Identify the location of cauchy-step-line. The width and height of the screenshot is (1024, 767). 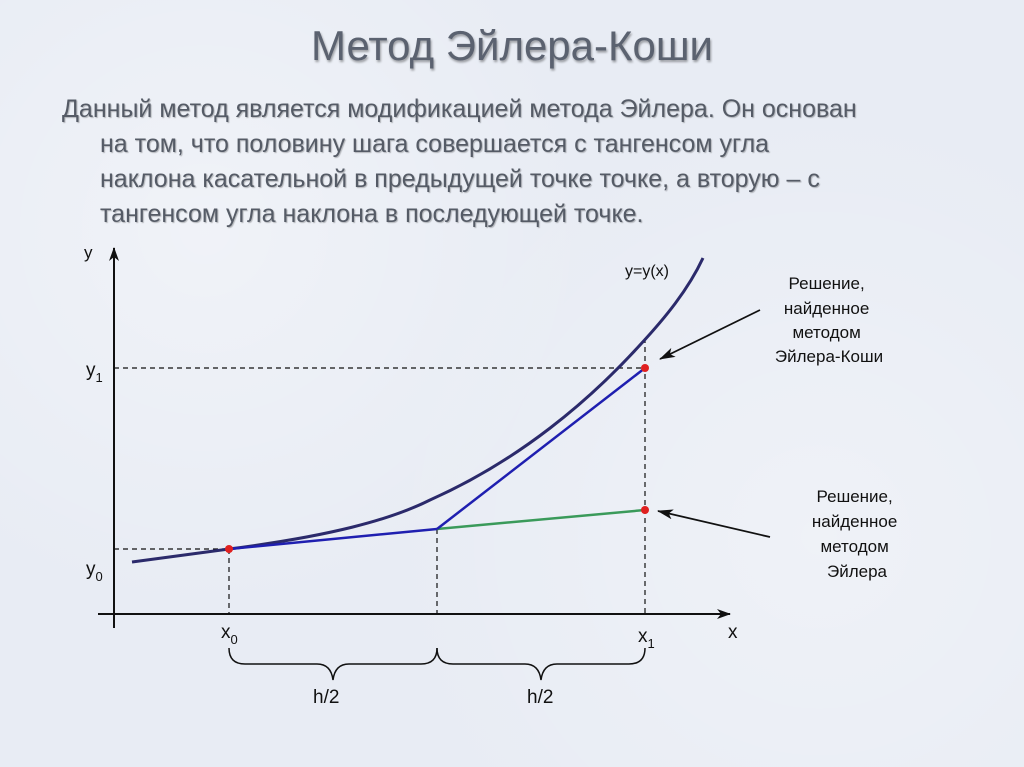
(541, 448).